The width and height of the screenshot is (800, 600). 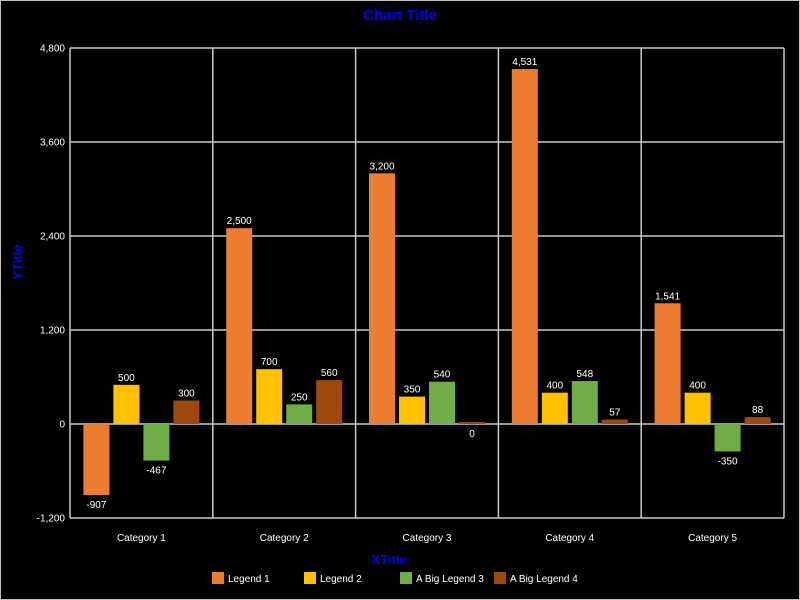 I want to click on data-label: -907, so click(x=96, y=505).